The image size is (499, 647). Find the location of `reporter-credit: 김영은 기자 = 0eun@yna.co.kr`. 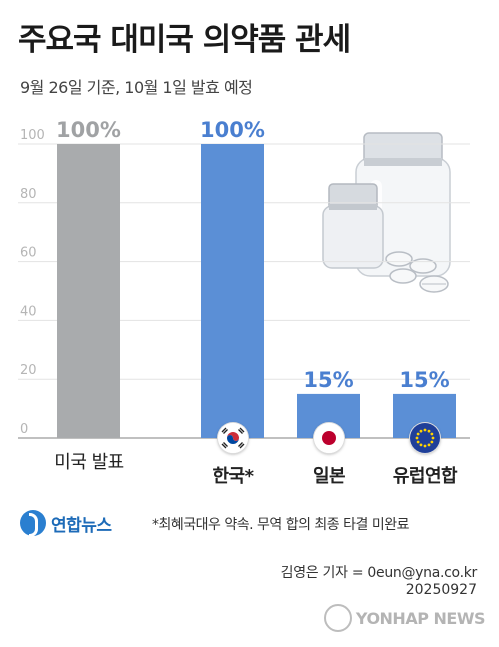

reporter-credit: 김영은 기자 = 0eun@yna.co.kr is located at coordinates (379, 573).